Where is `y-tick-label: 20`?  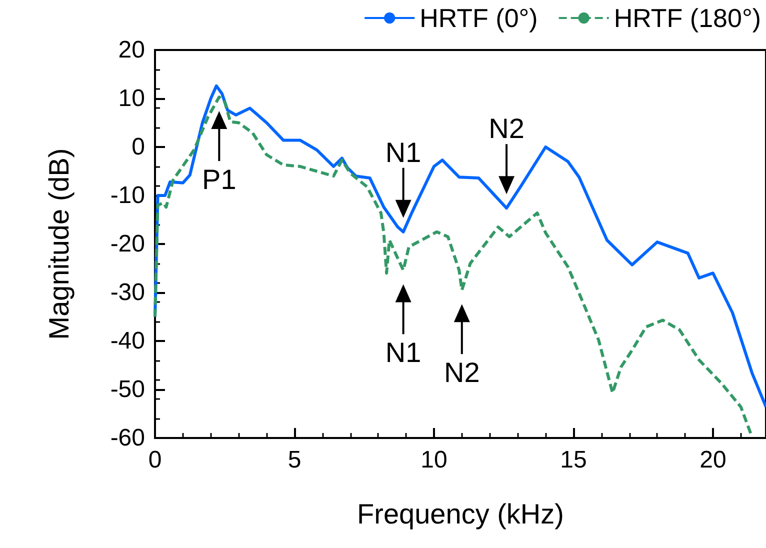 y-tick-label: 20 is located at coordinates (131, 50).